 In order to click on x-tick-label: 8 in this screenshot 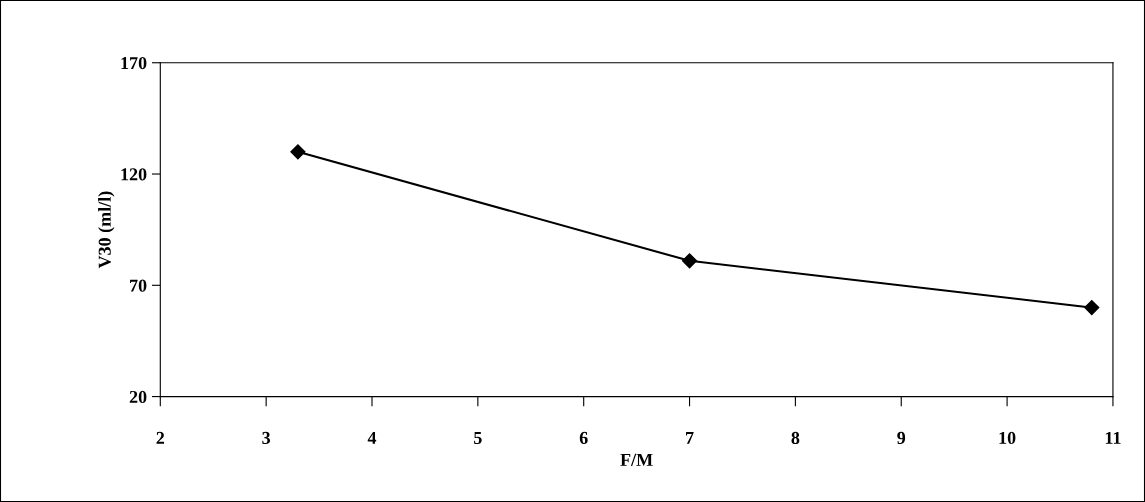, I will do `click(795, 438)`.